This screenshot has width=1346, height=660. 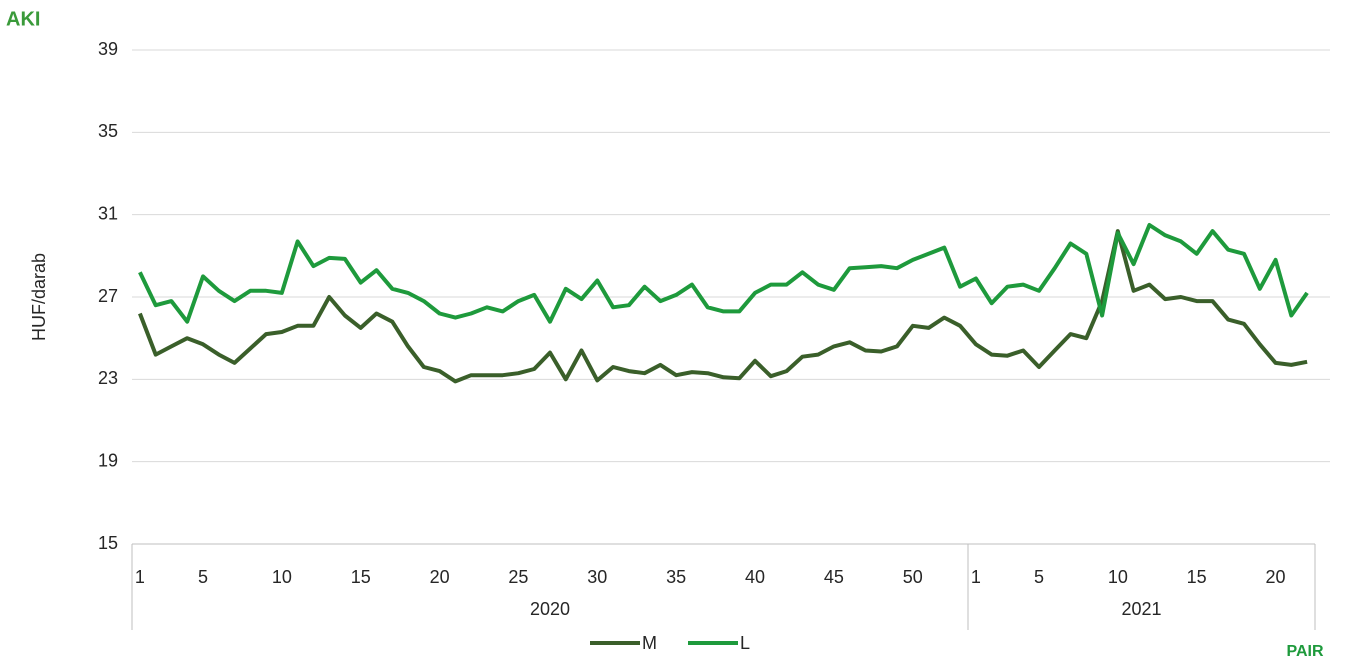 I want to click on line-series, so click(x=723, y=273).